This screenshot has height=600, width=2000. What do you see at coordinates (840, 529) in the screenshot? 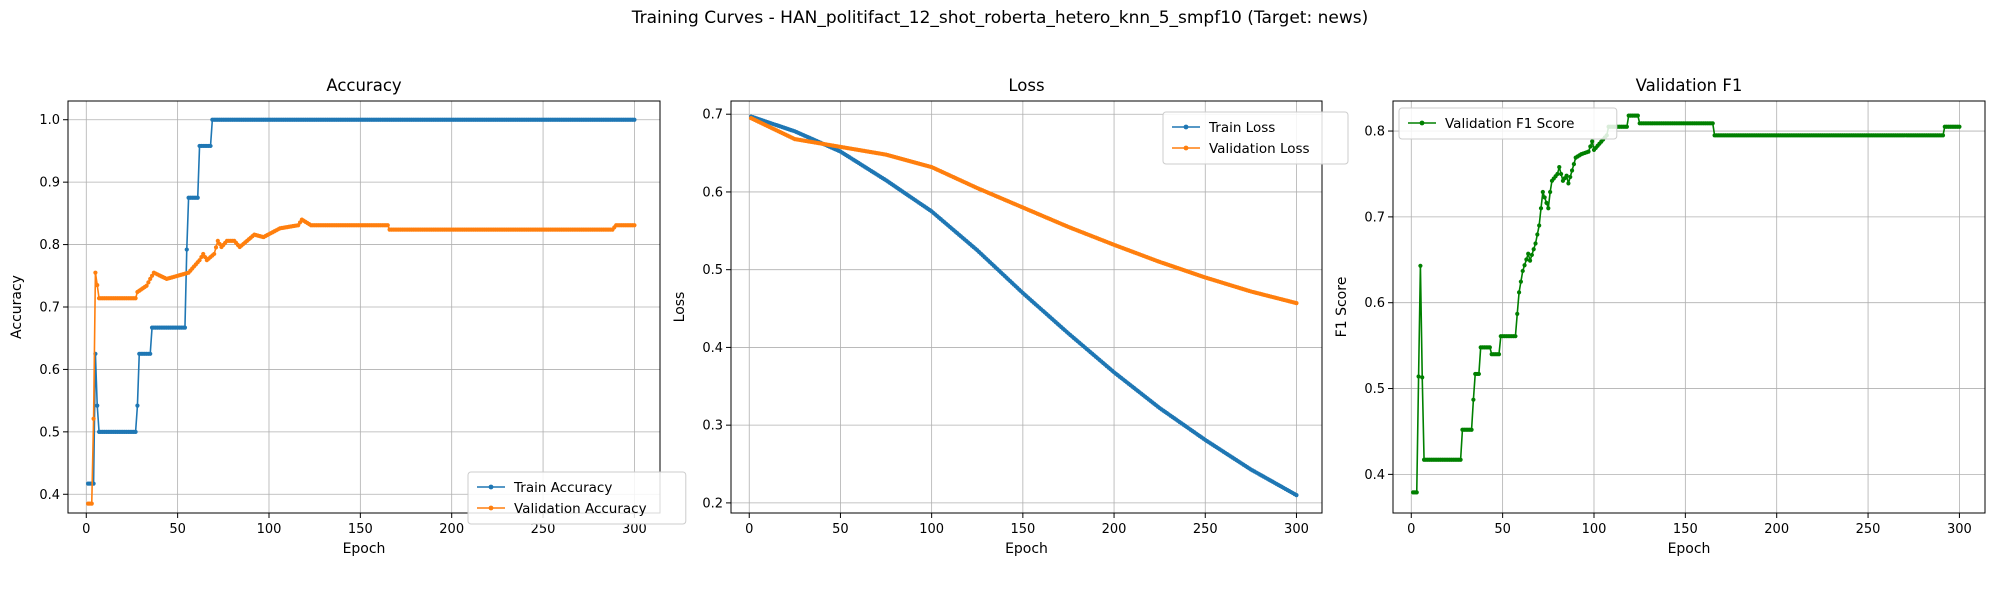
I see `x-tick-label: 50` at bounding box center [840, 529].